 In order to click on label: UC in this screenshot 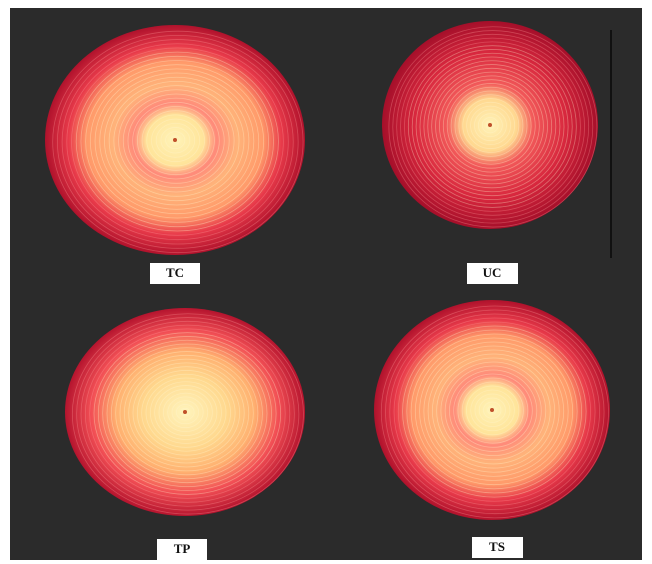, I will do `click(492, 272)`.